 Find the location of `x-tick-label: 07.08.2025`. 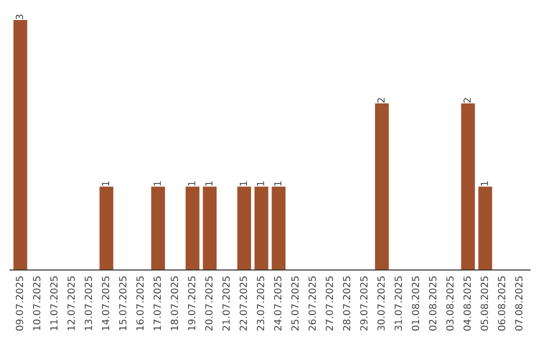

x-tick-label: 07.08.2025 is located at coordinates (518, 303).